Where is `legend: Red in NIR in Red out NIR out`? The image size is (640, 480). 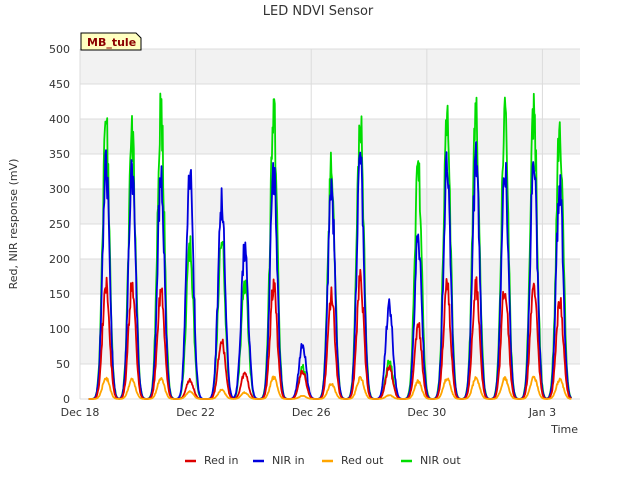 legend: Red in NIR in Red out NIR out is located at coordinates (323, 460).